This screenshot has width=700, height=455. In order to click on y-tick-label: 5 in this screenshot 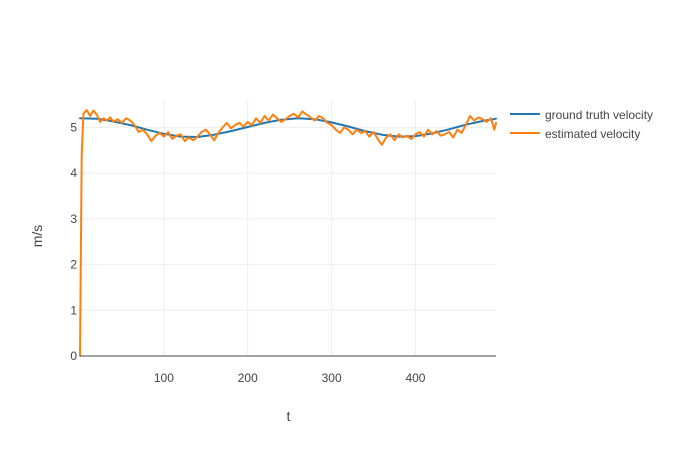, I will do `click(73, 127)`.